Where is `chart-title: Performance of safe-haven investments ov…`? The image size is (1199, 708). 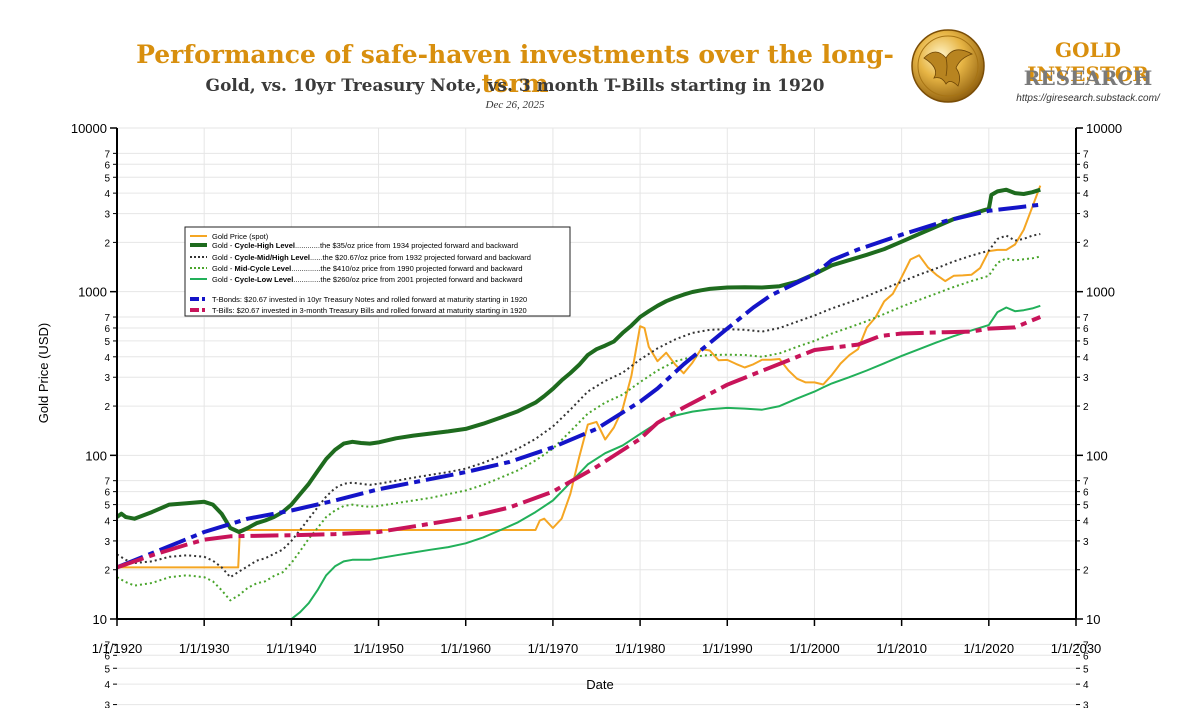
chart-title: Performance of safe-haven investments ov… is located at coordinates (515, 69).